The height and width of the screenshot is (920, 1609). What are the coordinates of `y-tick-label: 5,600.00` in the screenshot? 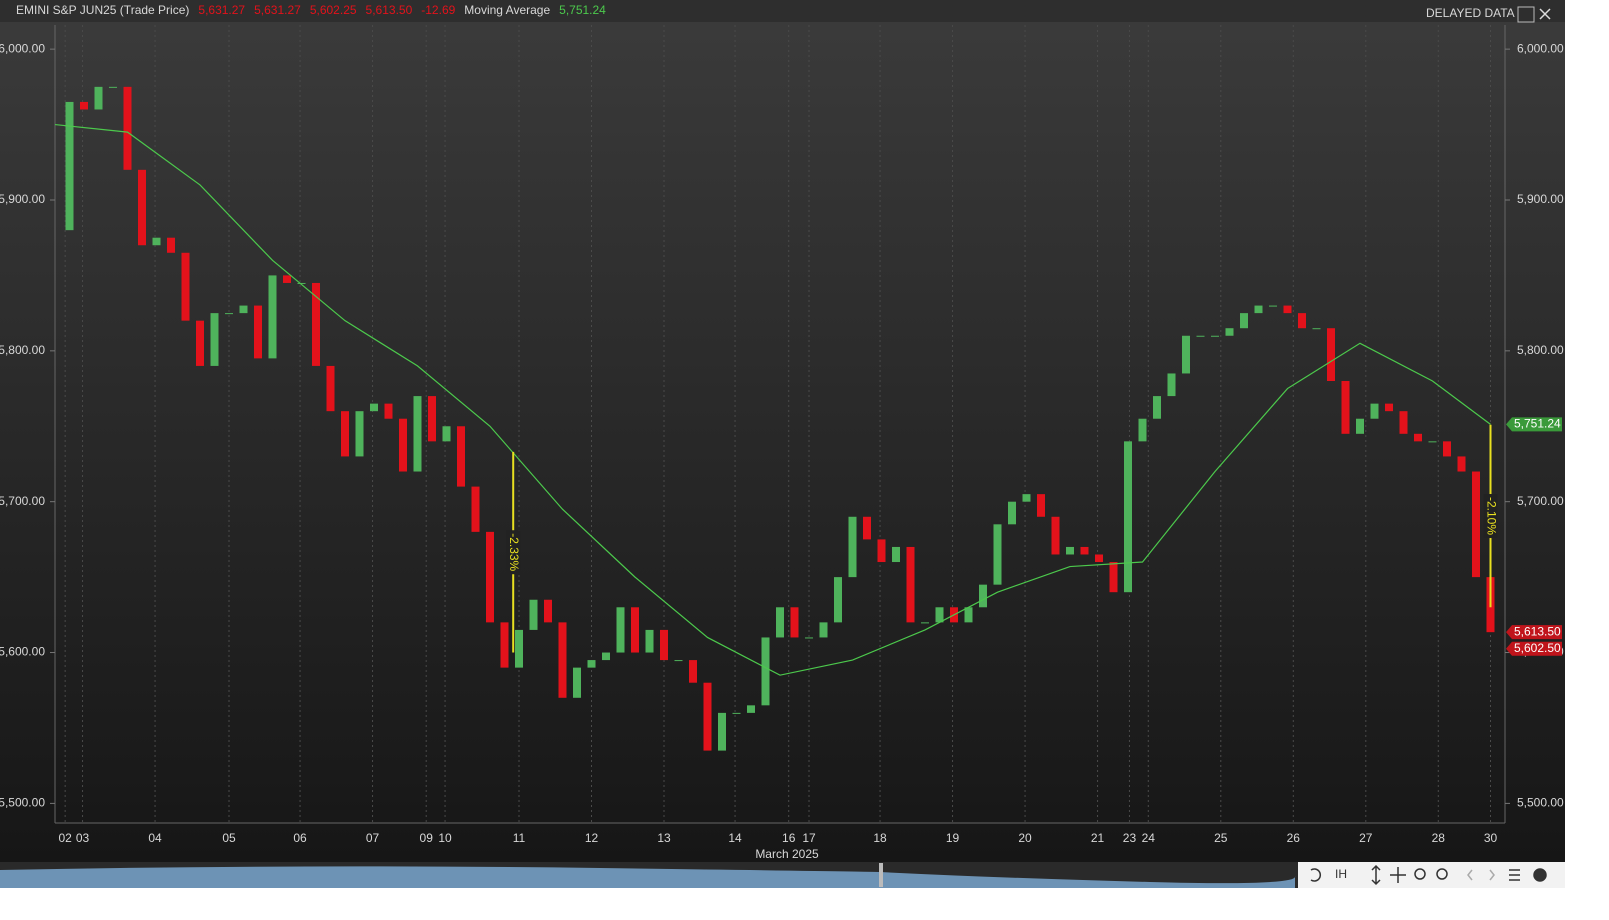 It's located at (22, 652).